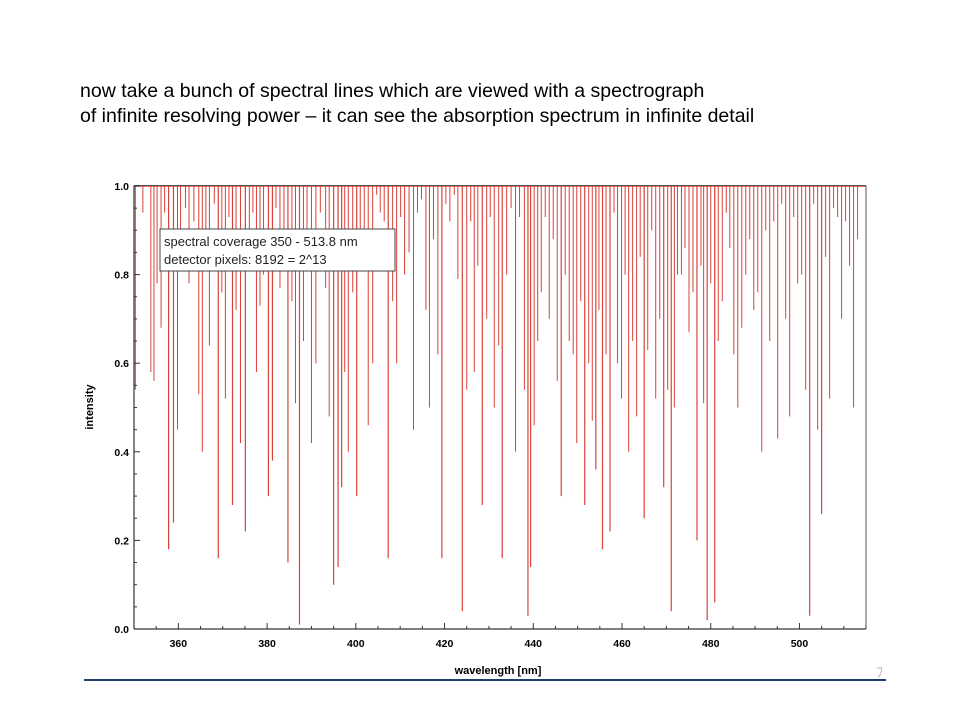 This screenshot has width=960, height=720. What do you see at coordinates (534, 644) in the screenshot?
I see `x-tick-label: 440` at bounding box center [534, 644].